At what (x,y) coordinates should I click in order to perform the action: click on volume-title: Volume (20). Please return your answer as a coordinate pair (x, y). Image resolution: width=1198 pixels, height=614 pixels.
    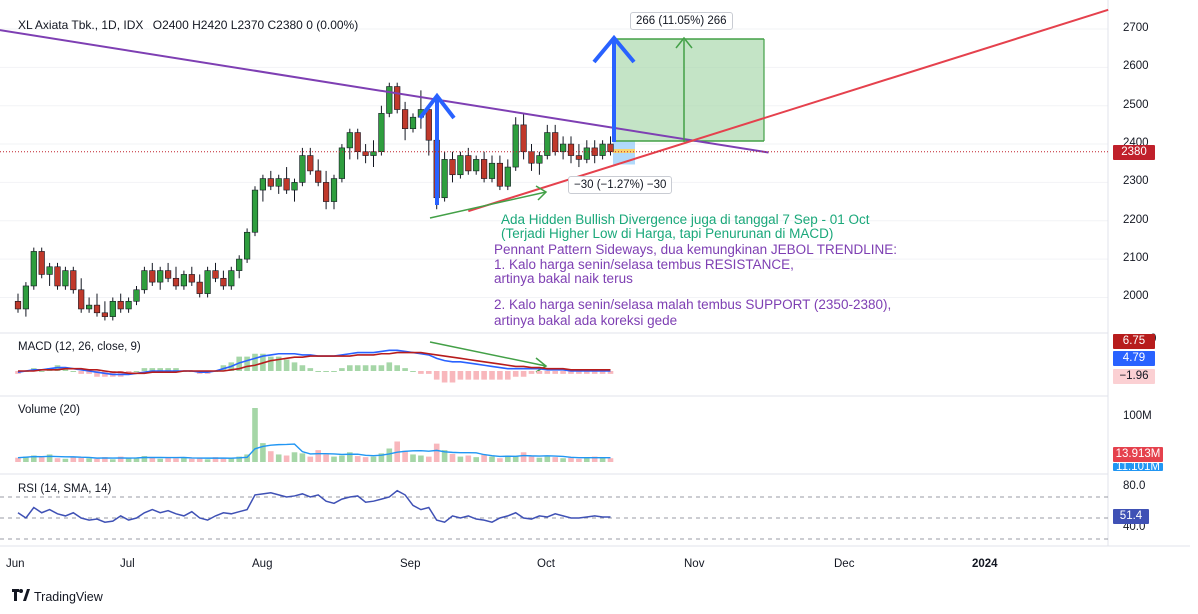
    Looking at the image, I should click on (49, 410).